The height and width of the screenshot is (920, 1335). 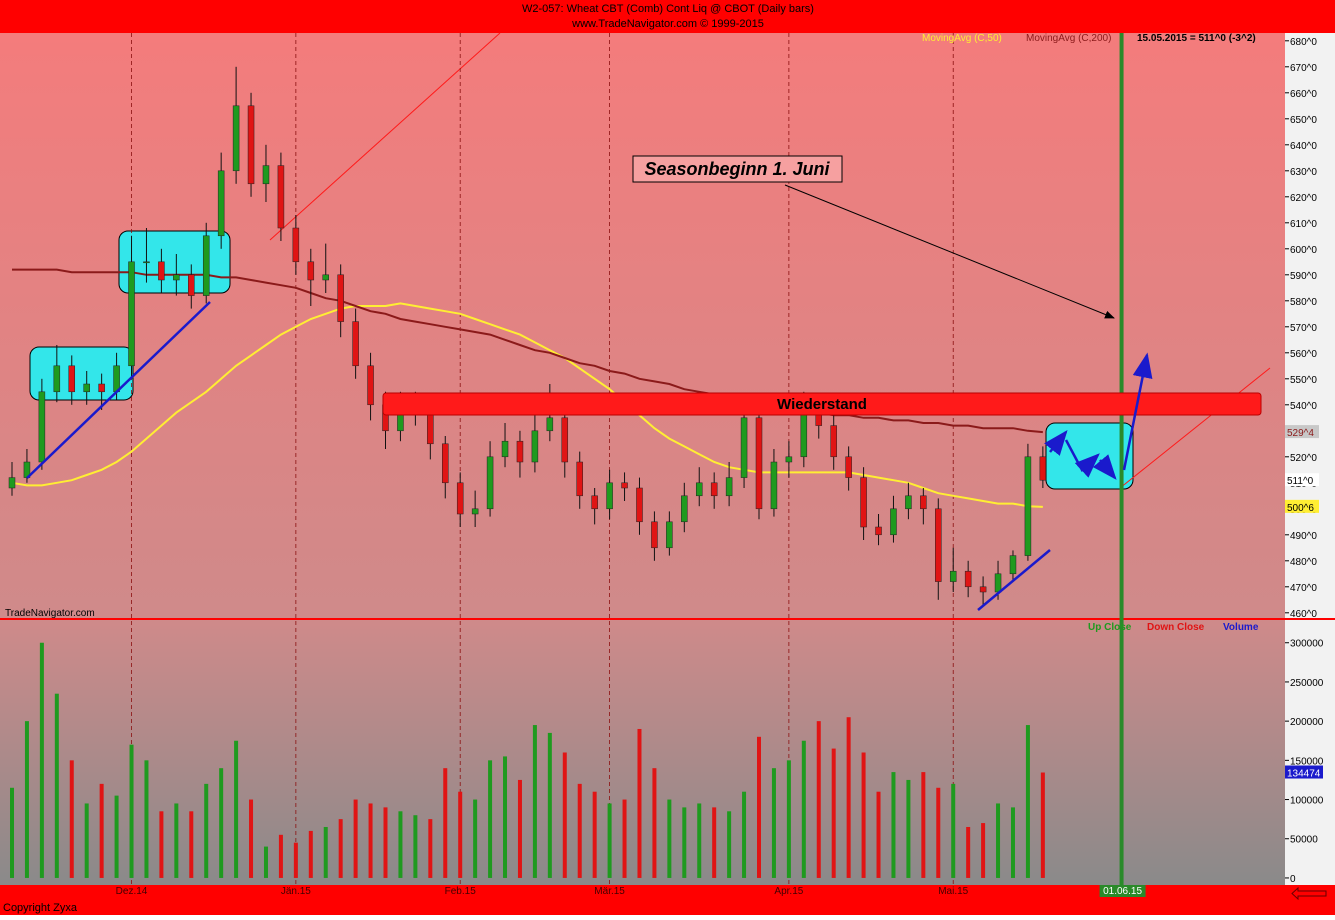 I want to click on note-box, so click(x=737, y=169).